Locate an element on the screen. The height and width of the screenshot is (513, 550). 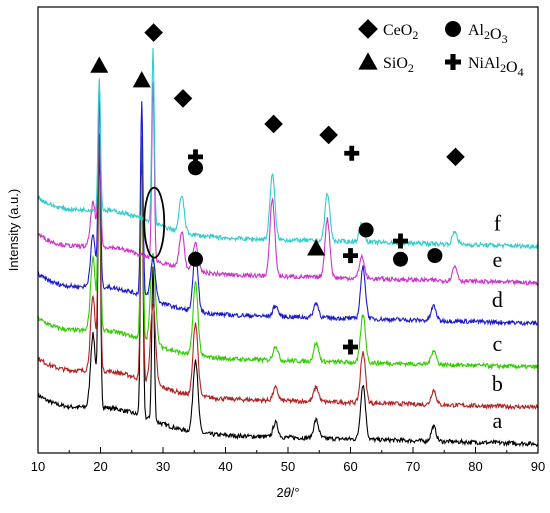
legend-label: NiAl2O4 is located at coordinates (496, 67).